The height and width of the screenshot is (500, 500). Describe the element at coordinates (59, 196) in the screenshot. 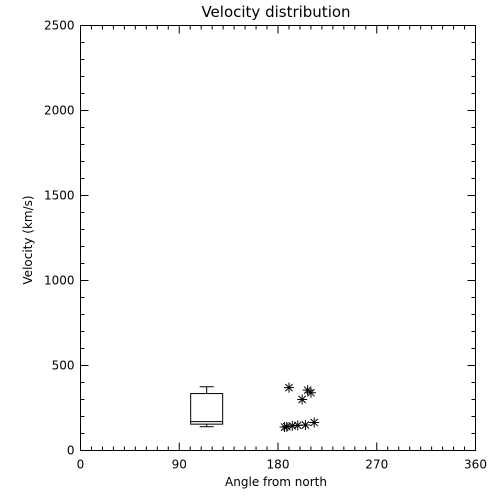

I see `y-tick-label: 1500` at that location.